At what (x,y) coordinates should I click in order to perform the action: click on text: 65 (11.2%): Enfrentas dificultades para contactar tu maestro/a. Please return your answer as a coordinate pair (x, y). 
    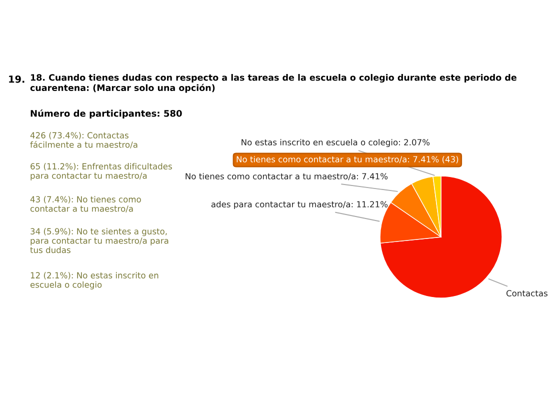
    Looking at the image, I should click on (101, 171).